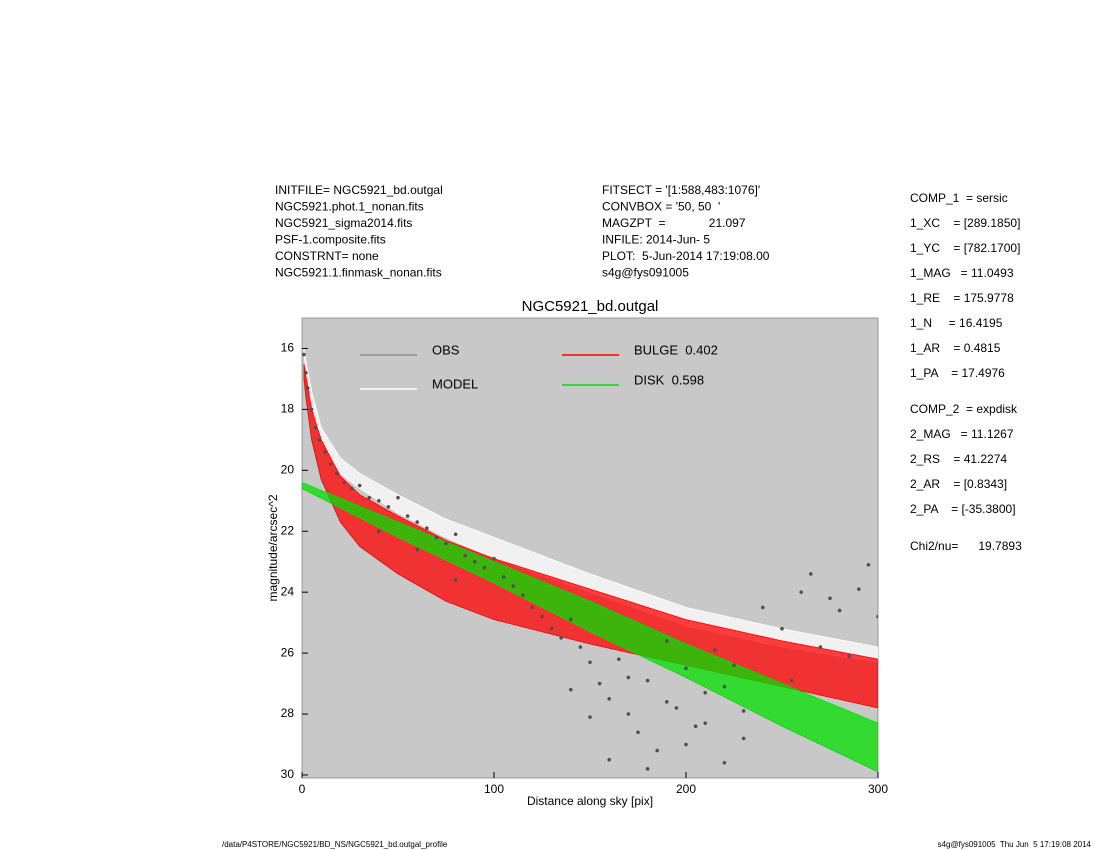 The image size is (1100, 850). Describe the element at coordinates (962, 298) in the screenshot. I see `param-line: 1_RE = 175.9778` at that location.